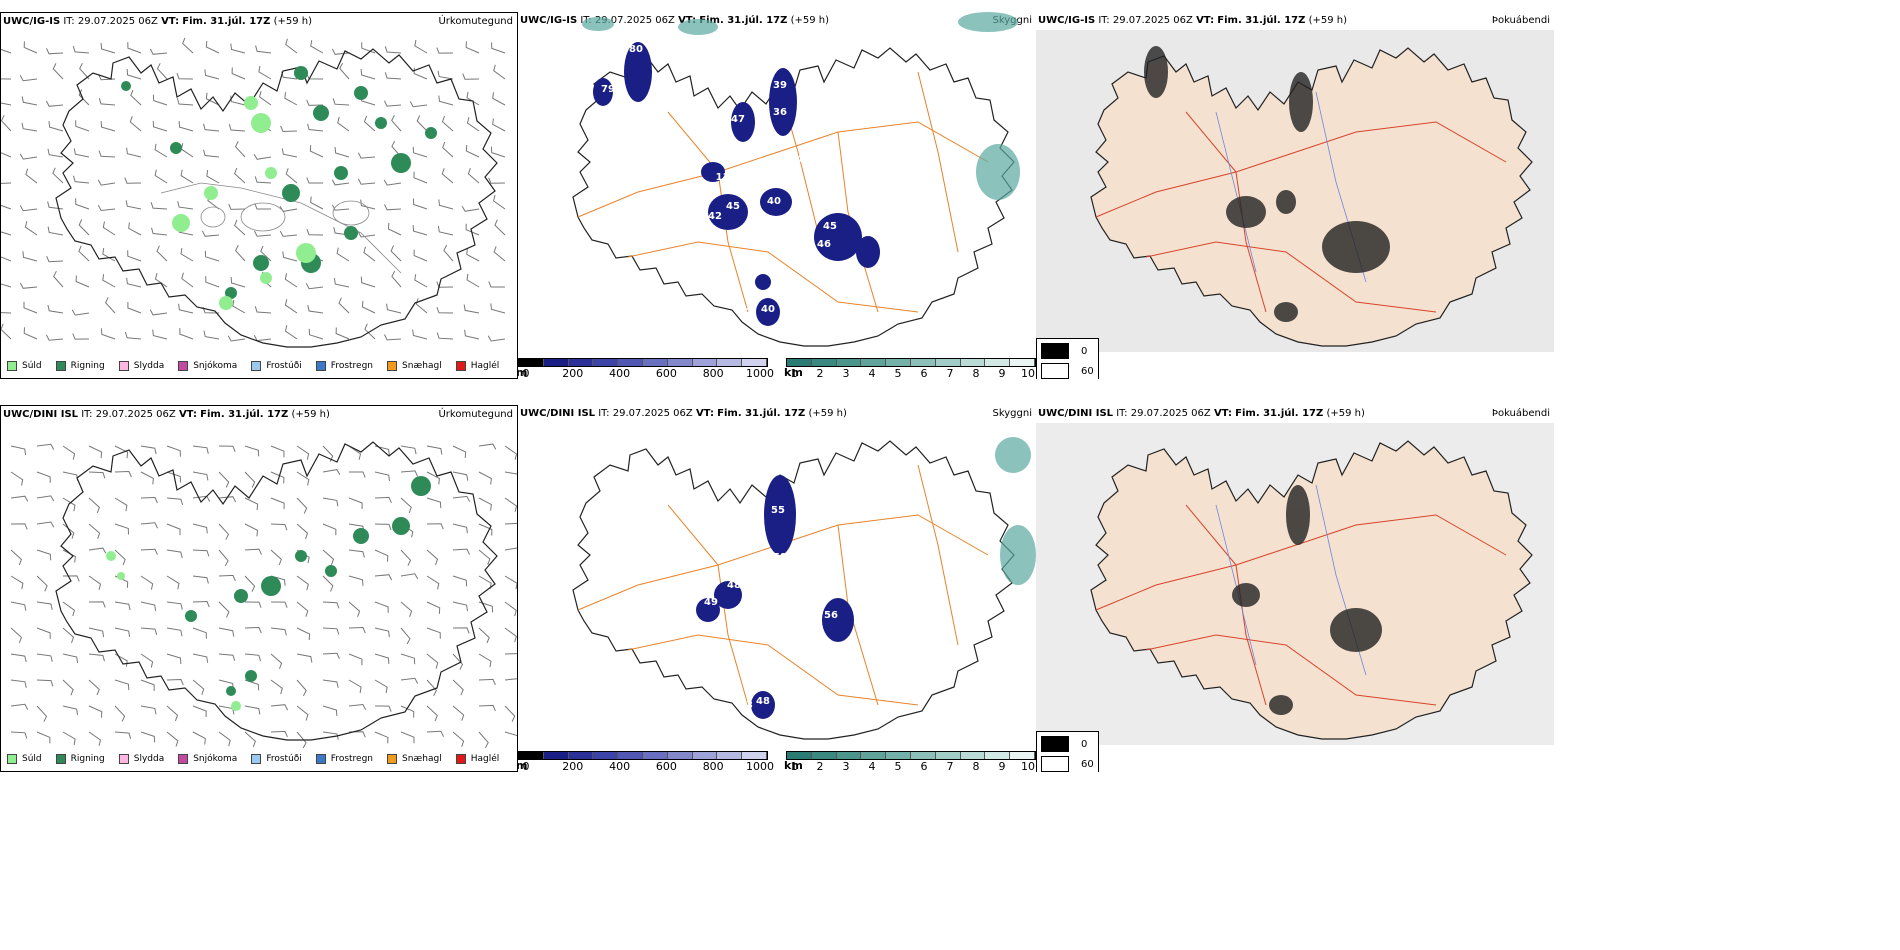 Image resolution: width=1900 pixels, height=950 pixels. I want to click on scale-tick: 0, so click(526, 766).